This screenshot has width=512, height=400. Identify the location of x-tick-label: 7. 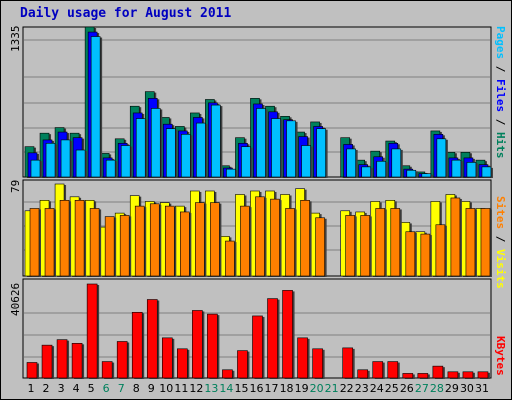
(121, 388).